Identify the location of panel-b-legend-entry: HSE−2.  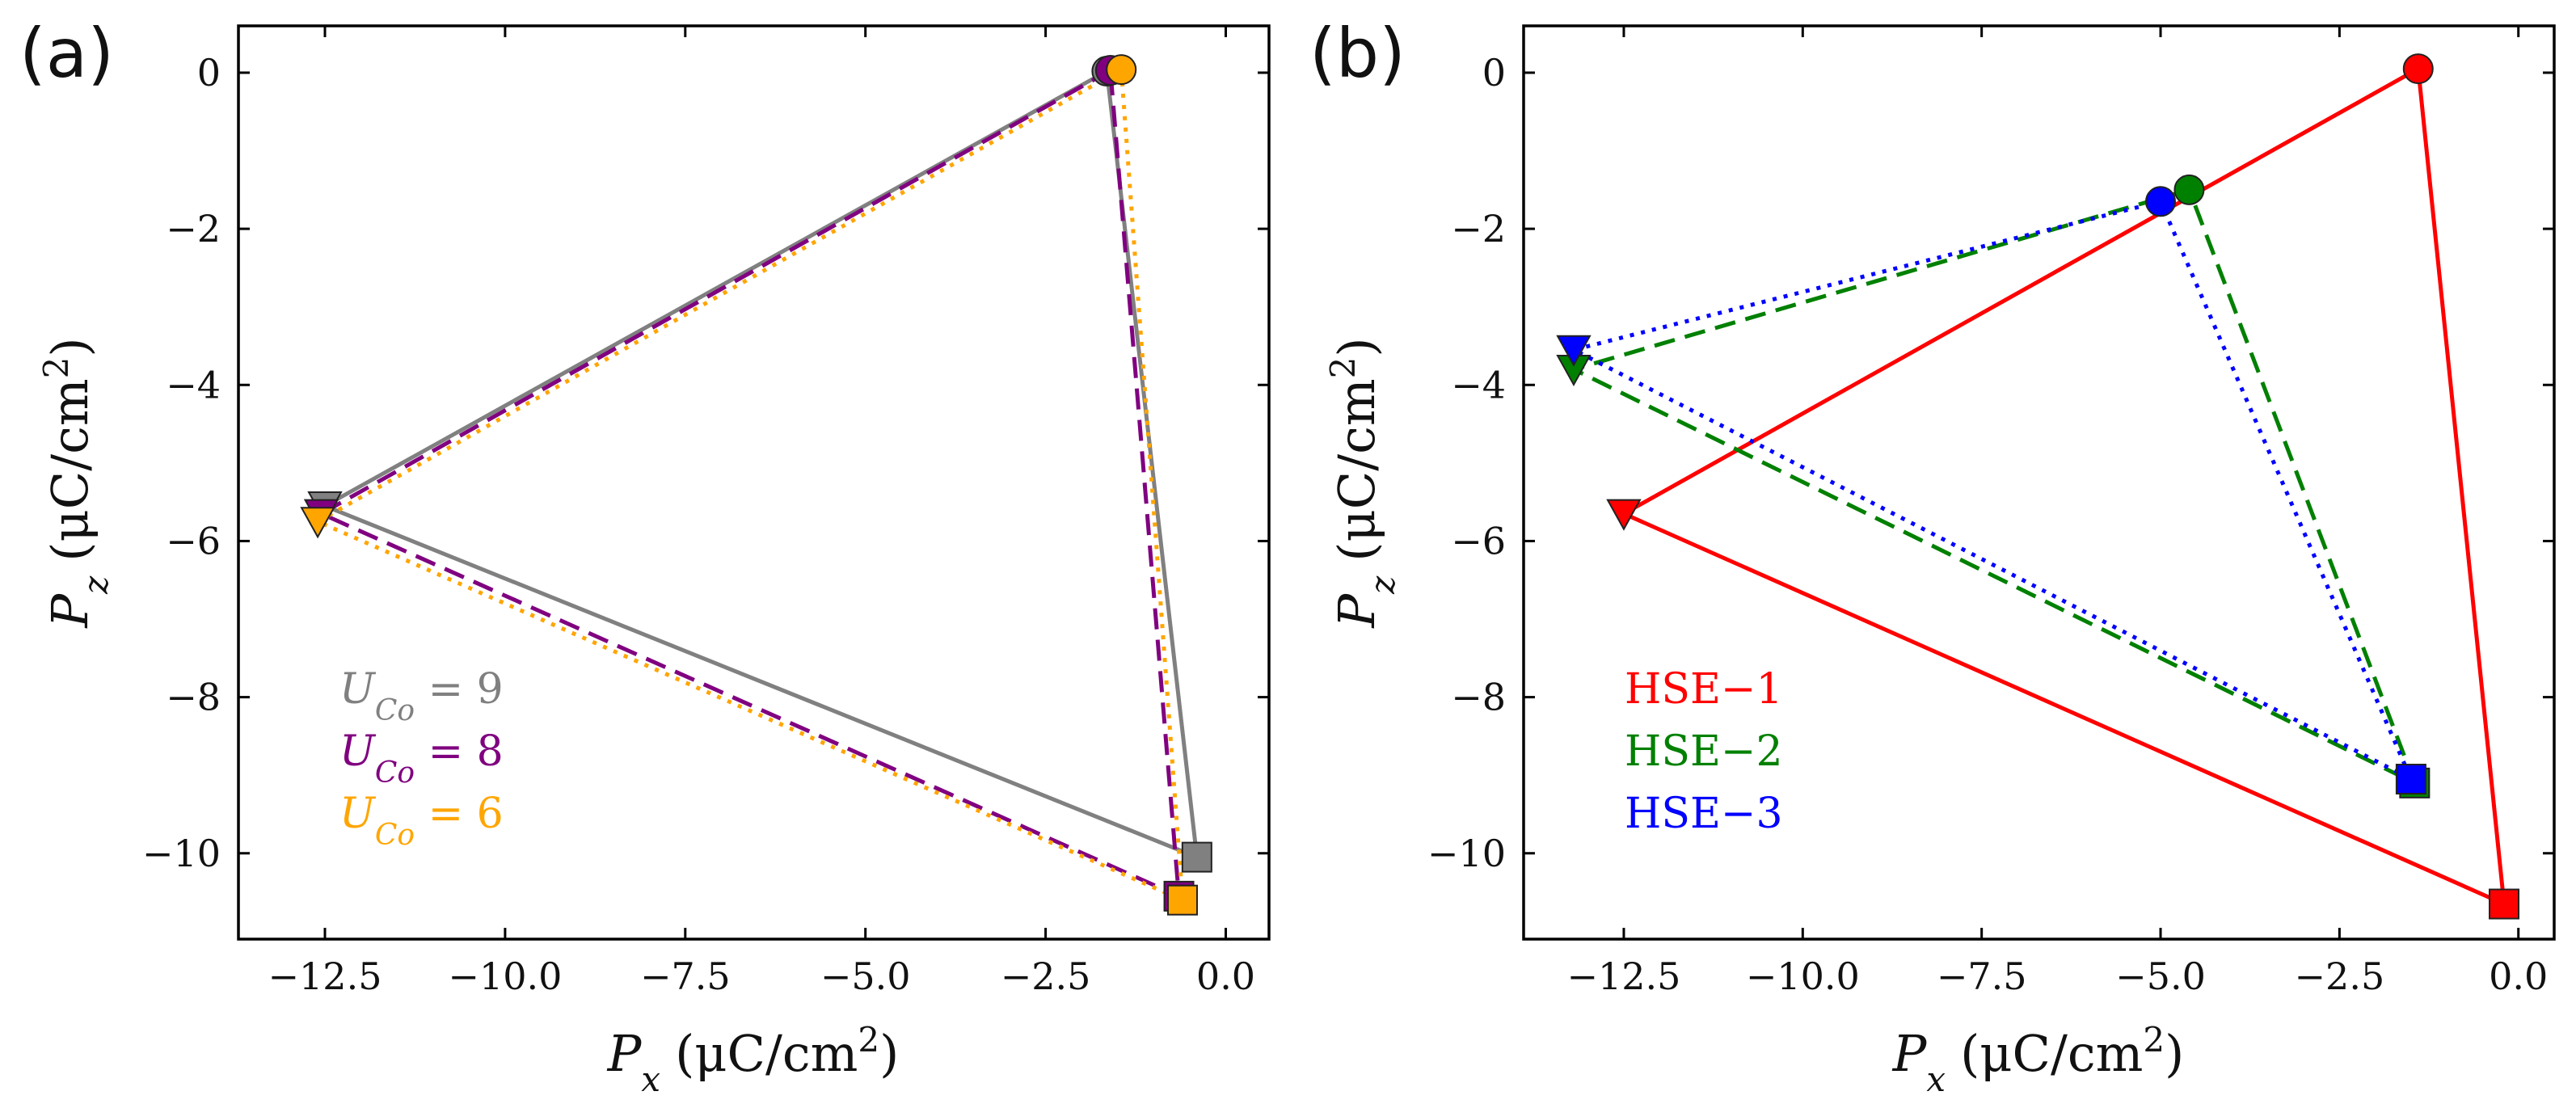
(1704, 752).